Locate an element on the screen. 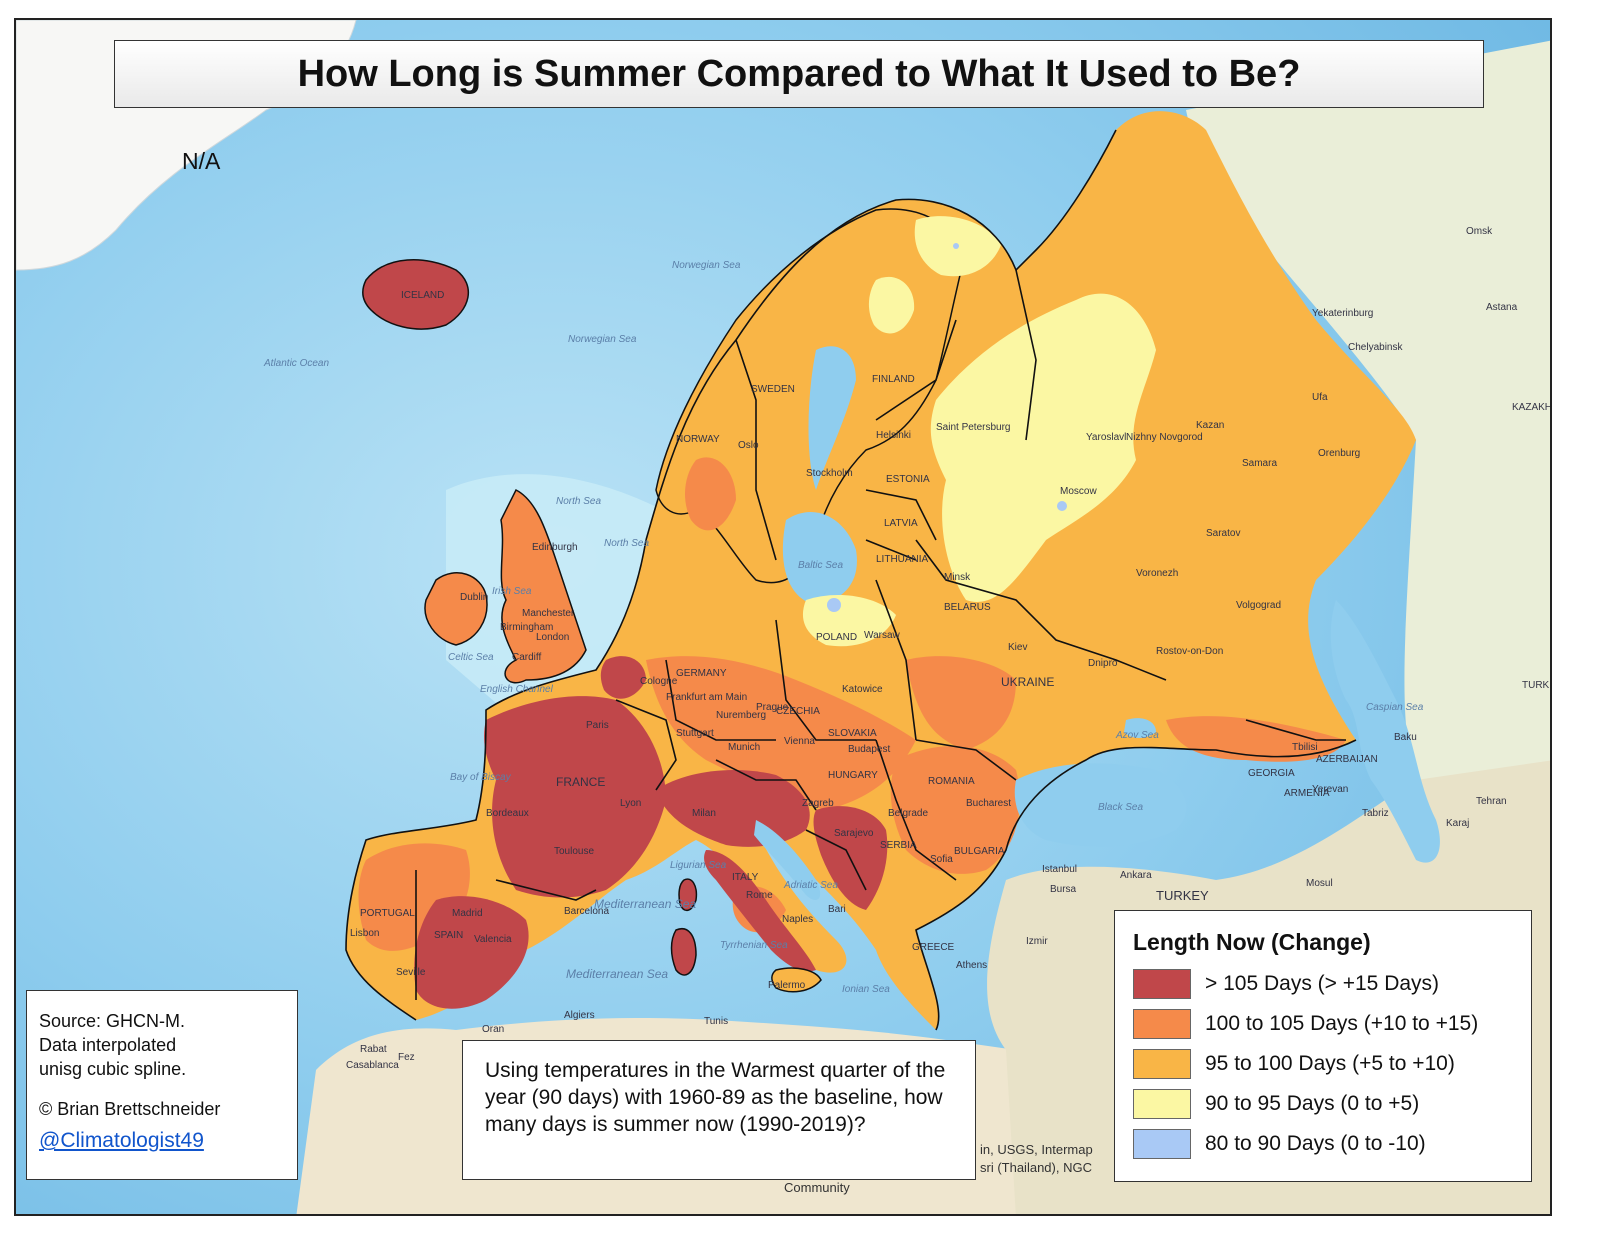 Image resolution: width=1600 pixels, height=1237 pixels. label-sea-celtic: Celtic Sea is located at coordinates (471, 657).